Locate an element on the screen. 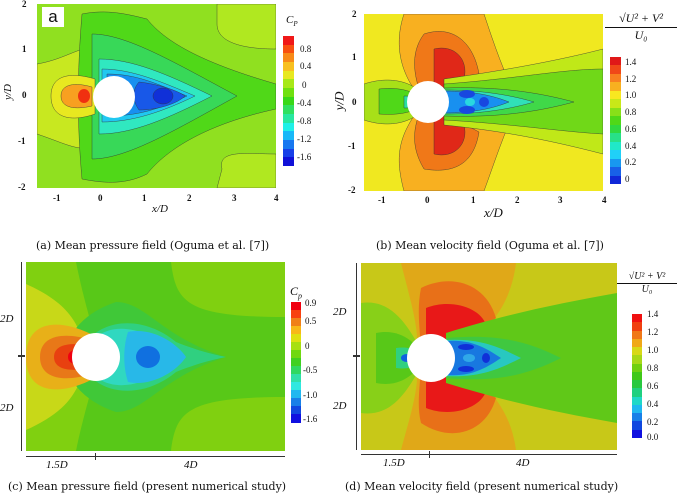 Image resolution: width=678 pixels, height=500 pixels. colorbar-tick: 0.2 is located at coordinates (653, 422).